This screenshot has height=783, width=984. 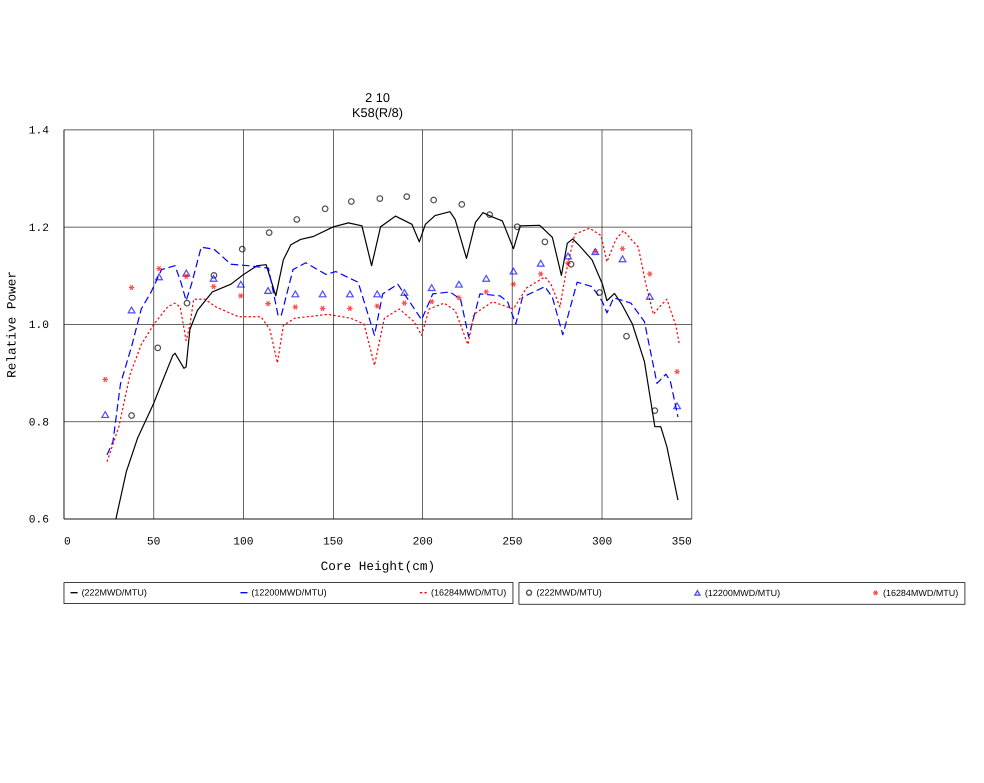 What do you see at coordinates (39, 326) in the screenshot?
I see `y-tick-label: 1.0` at bounding box center [39, 326].